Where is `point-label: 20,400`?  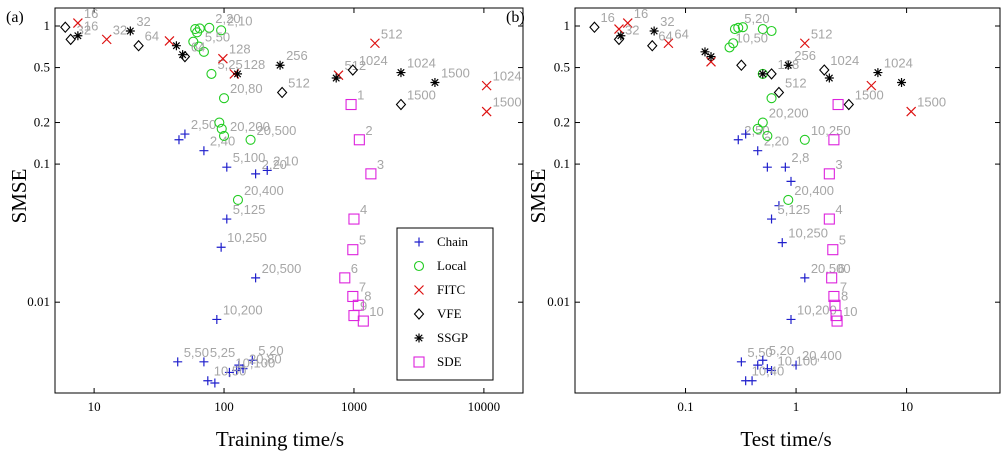 point-label: 20,400 is located at coordinates (822, 355).